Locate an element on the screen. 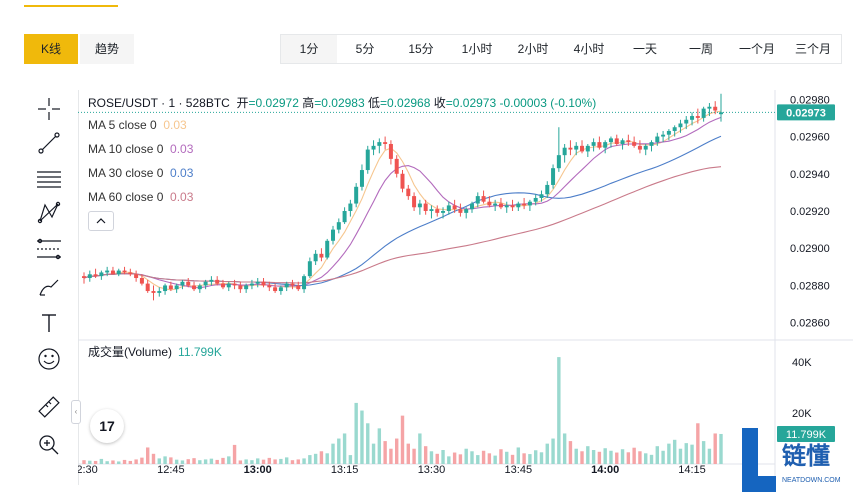 The width and height of the screenshot is (853, 500). time-tick-label: 13:00 is located at coordinates (258, 470).